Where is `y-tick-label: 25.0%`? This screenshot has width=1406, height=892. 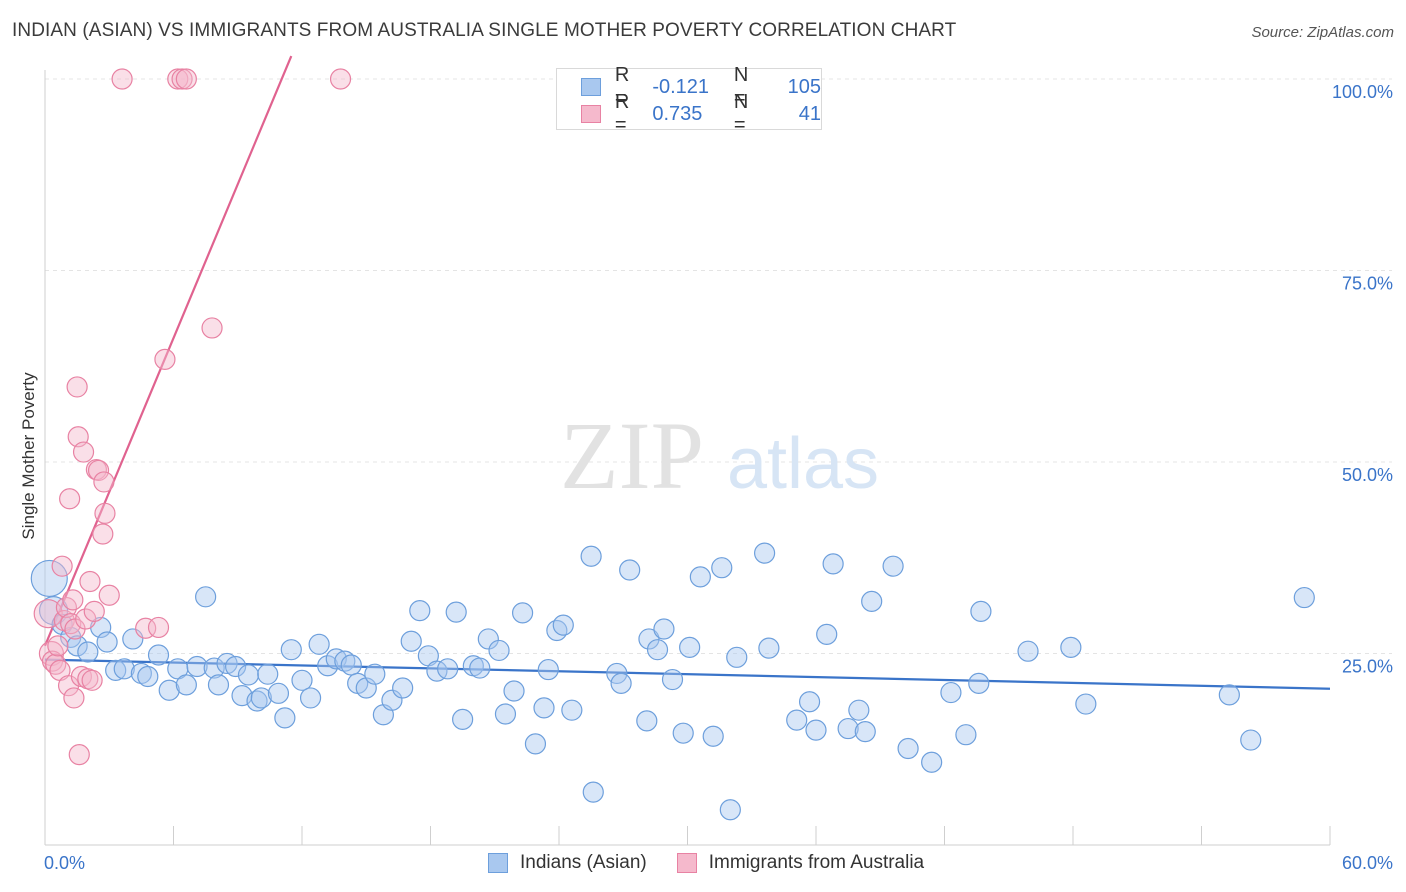
y-tick-label: 25.0% is located at coordinates (1367, 667).